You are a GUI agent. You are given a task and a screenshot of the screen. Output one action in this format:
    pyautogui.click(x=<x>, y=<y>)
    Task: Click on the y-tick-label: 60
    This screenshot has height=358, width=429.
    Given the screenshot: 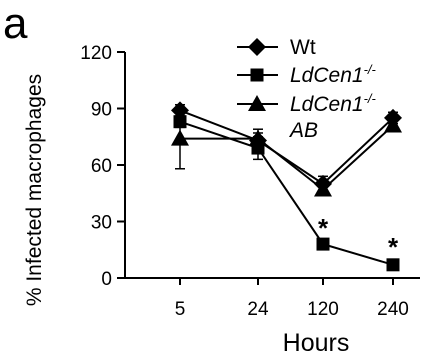 What is the action you would take?
    pyautogui.click(x=101, y=166)
    